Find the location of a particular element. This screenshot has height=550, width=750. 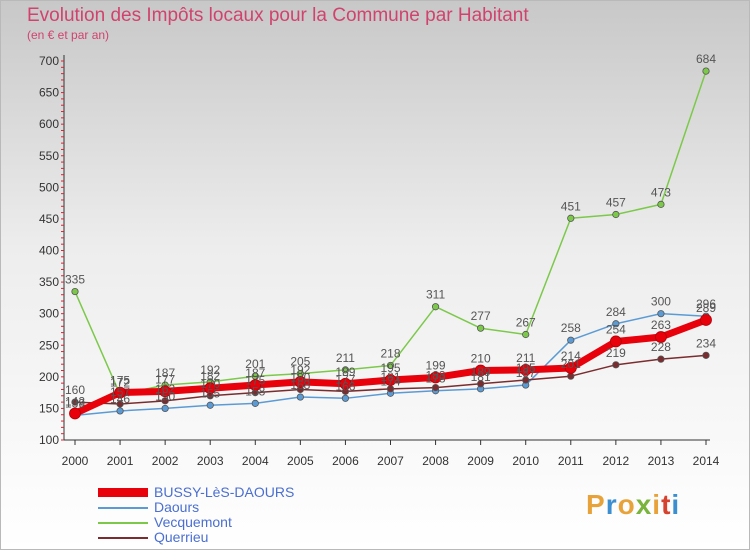

data-label: 182 is located at coordinates (210, 376).